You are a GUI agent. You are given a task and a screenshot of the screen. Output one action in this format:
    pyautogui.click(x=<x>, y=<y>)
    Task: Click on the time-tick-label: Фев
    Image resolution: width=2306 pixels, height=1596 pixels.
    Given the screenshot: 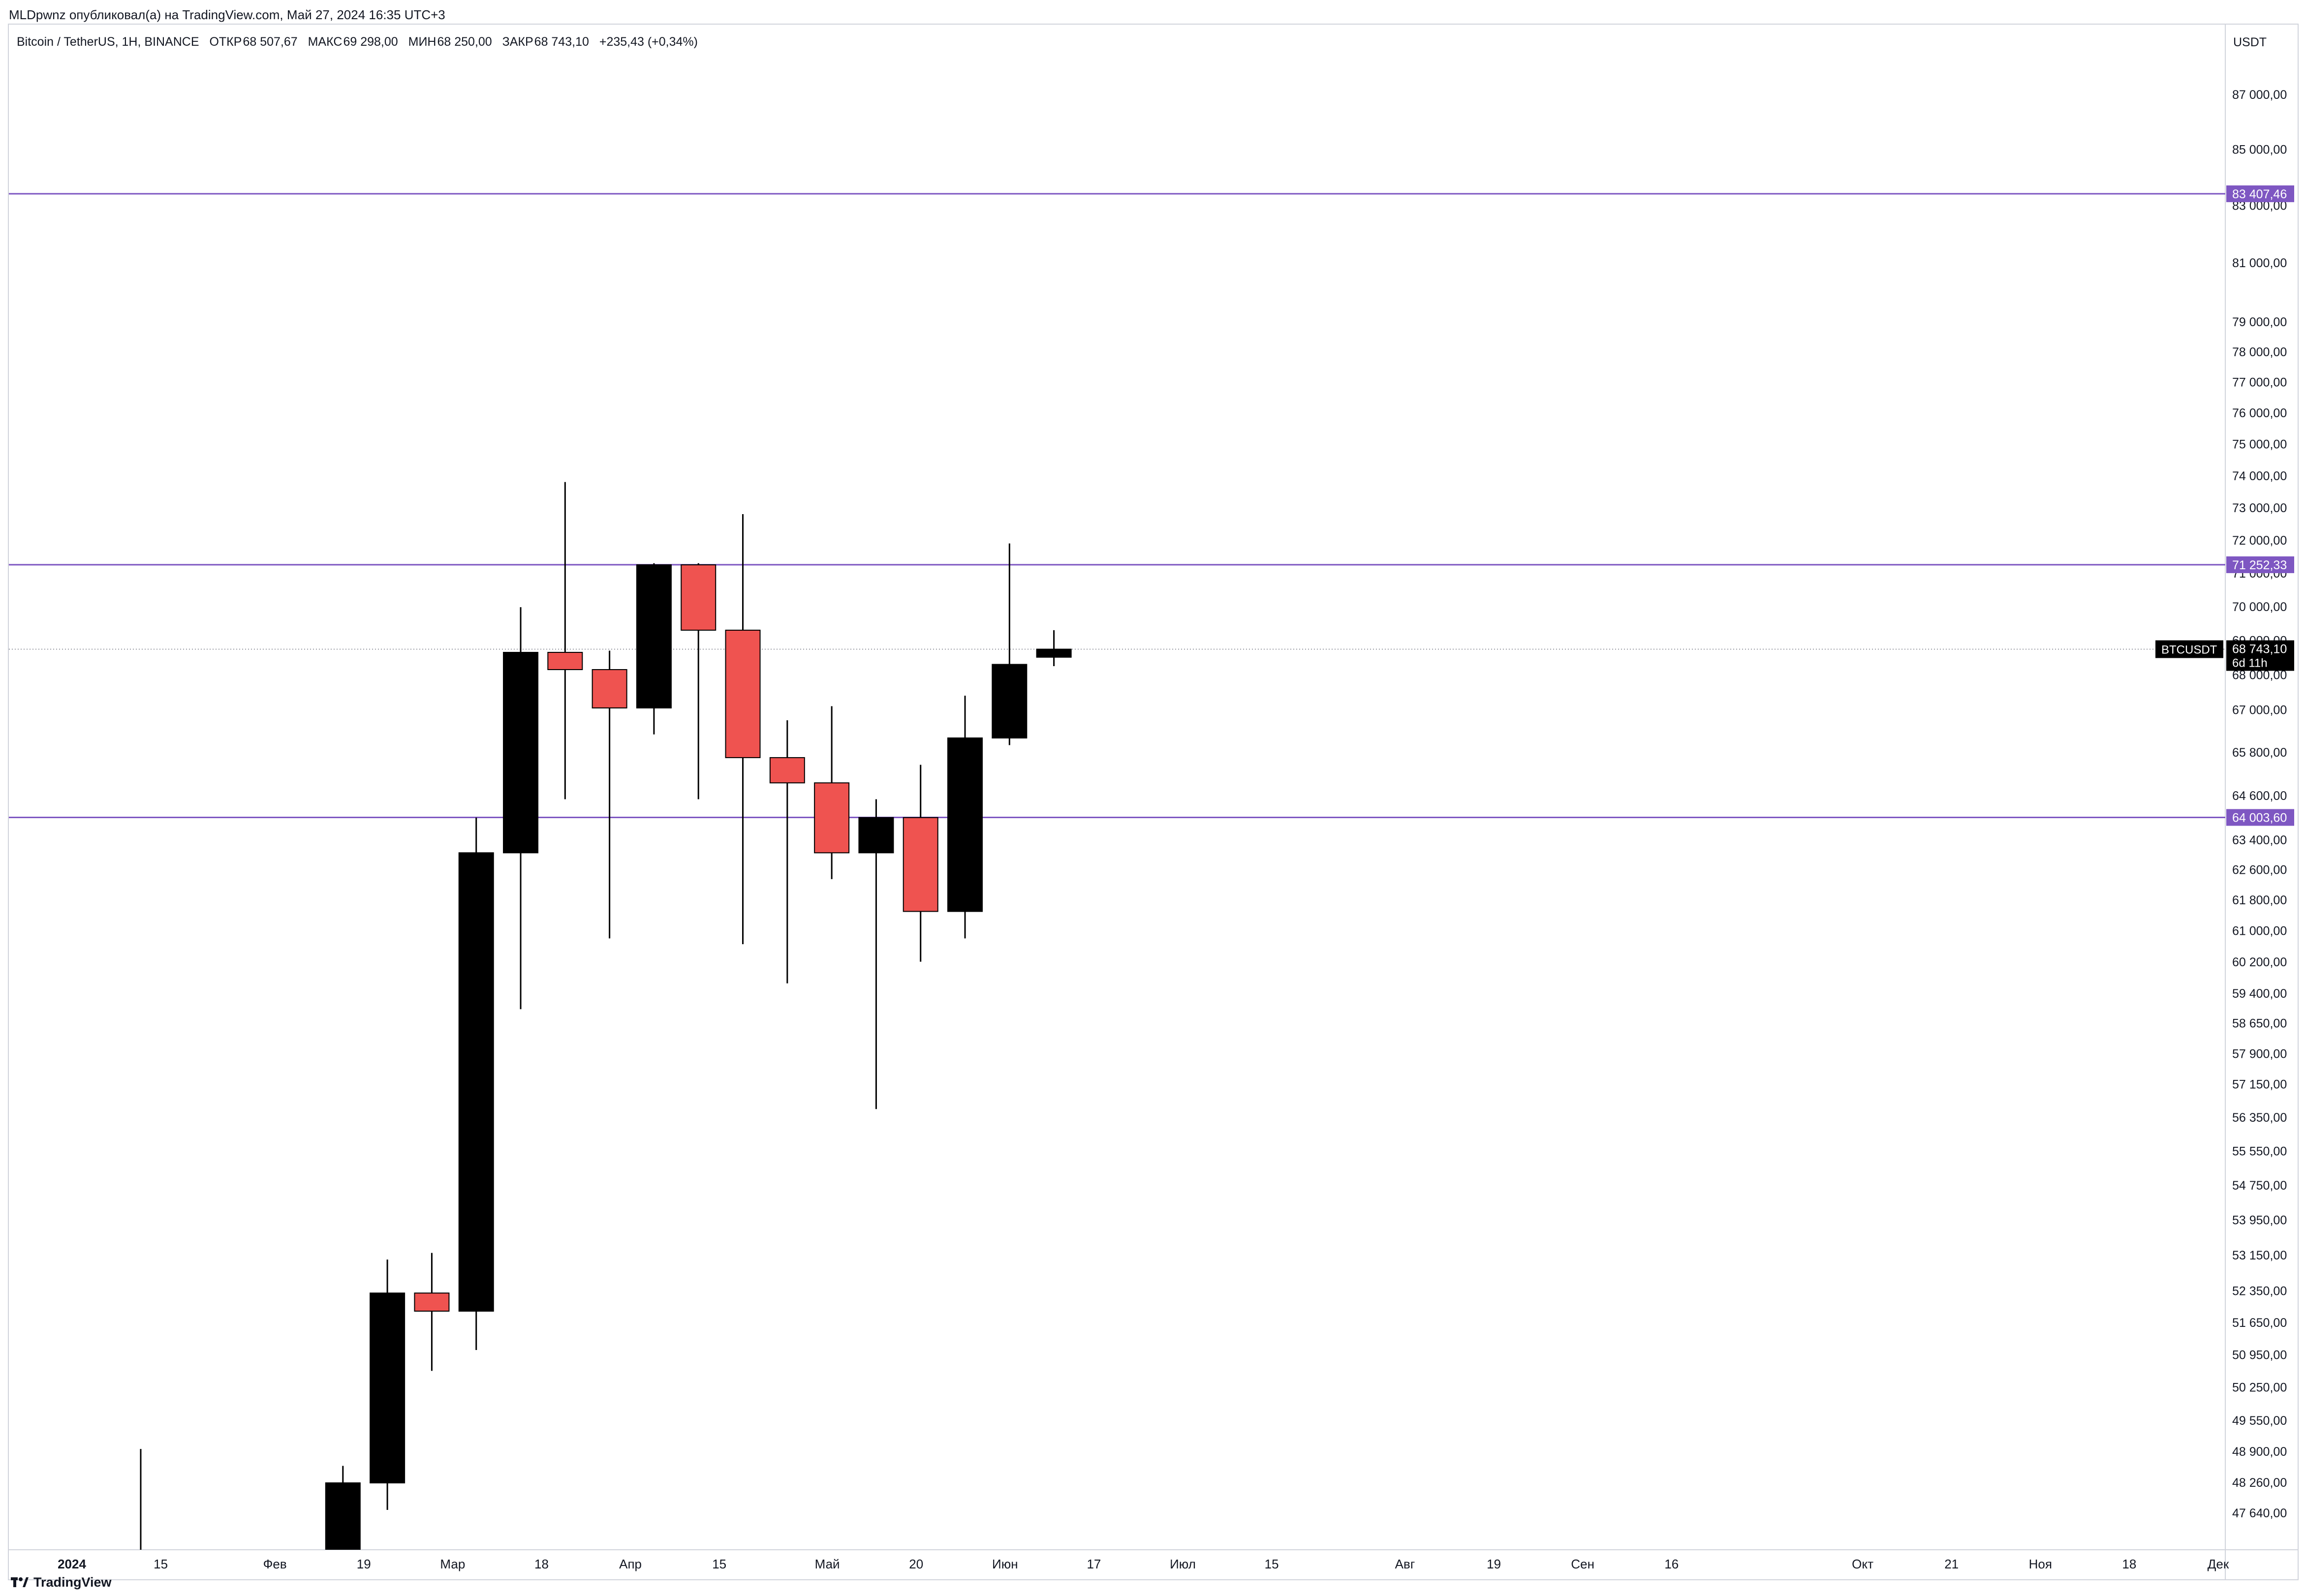 What is the action you would take?
    pyautogui.click(x=275, y=1564)
    